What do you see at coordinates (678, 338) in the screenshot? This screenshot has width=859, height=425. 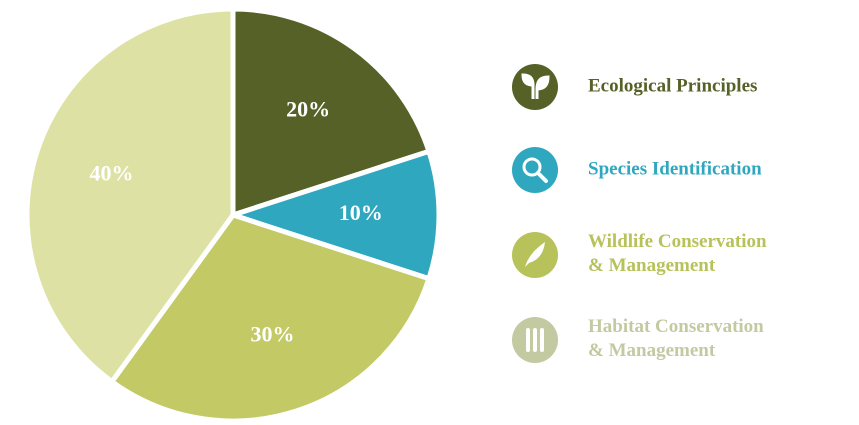 I see `legend-label: Habitat Conservation & Management` at bounding box center [678, 338].